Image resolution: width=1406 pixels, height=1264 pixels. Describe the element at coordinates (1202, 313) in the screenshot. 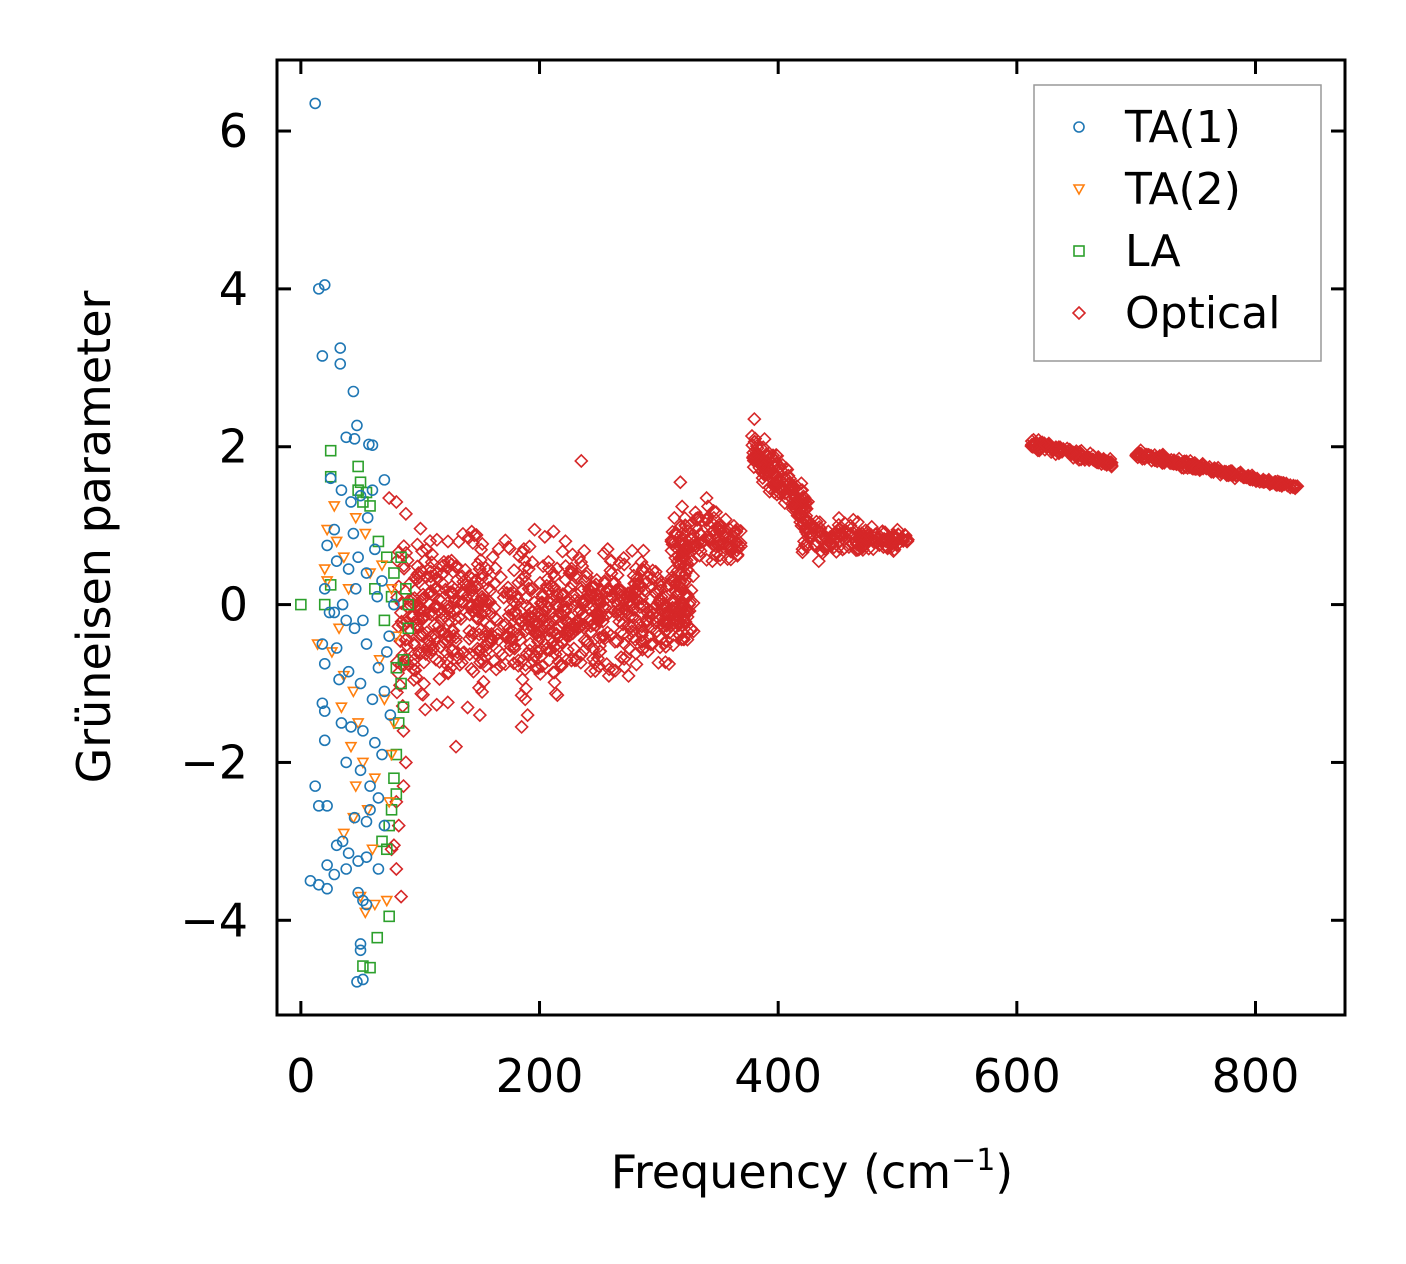

I see `legend-label: Optical` at that location.